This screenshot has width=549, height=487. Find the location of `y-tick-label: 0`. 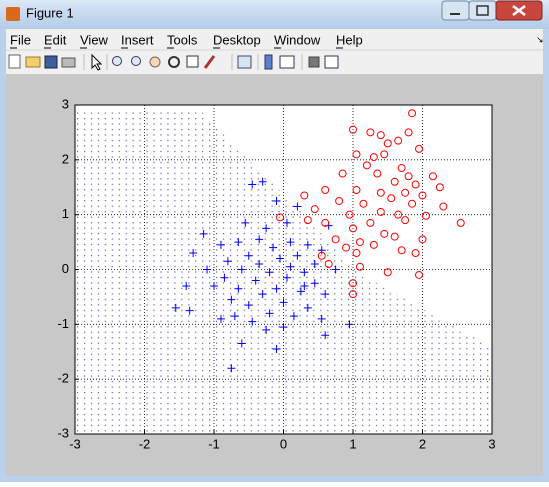

y-tick-label: 0 is located at coordinates (65, 268).